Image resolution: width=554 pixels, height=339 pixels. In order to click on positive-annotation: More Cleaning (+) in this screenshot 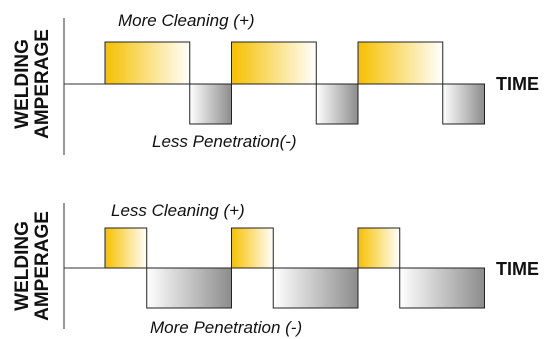, I will do `click(186, 20)`.